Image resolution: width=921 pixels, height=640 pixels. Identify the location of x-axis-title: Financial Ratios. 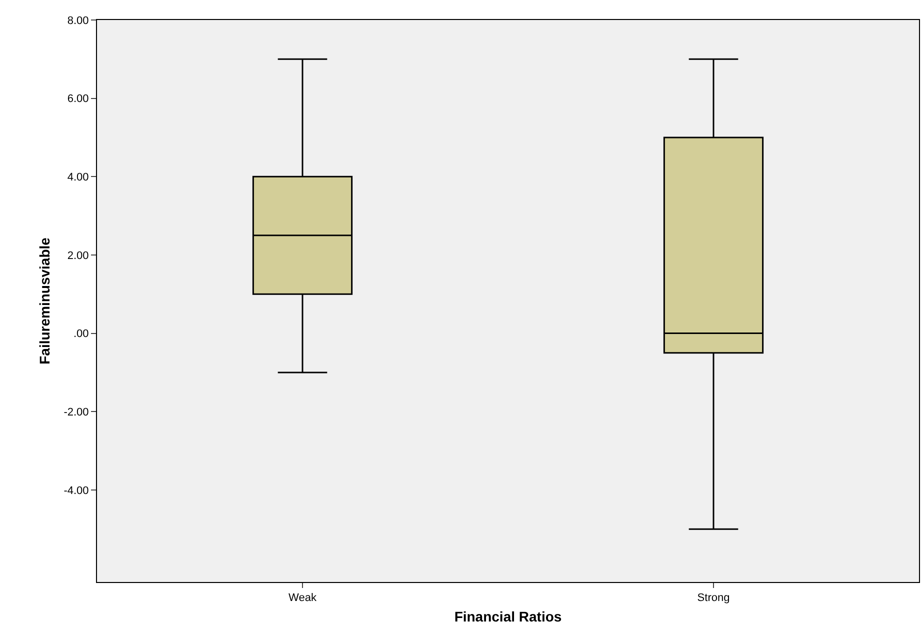
(508, 616).